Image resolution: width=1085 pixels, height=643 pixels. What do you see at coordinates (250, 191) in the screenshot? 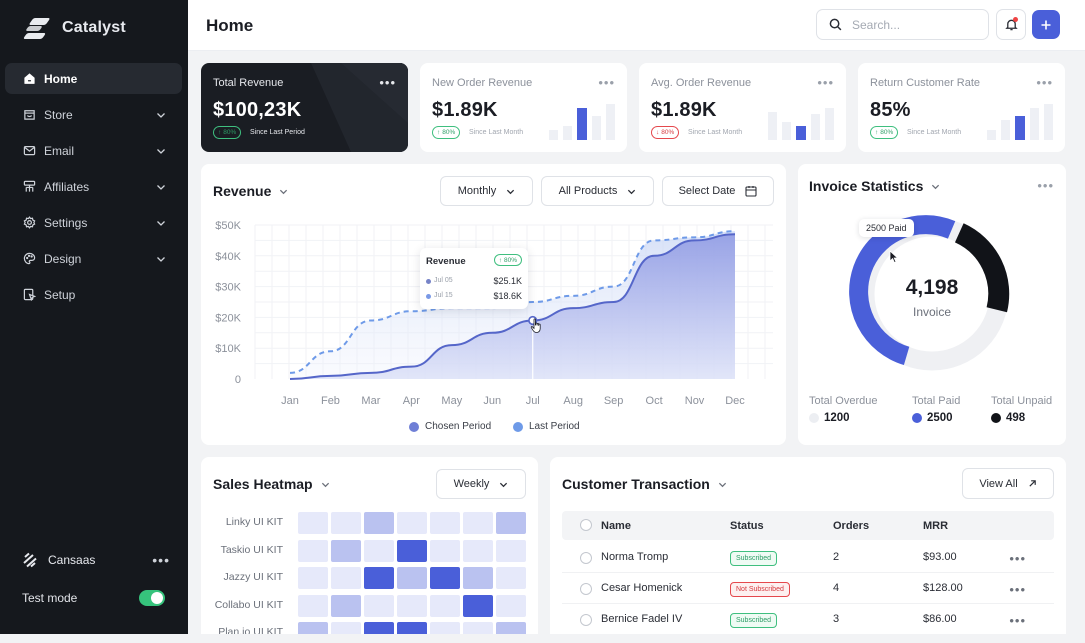
I see `revenue-title: Revenue` at bounding box center [250, 191].